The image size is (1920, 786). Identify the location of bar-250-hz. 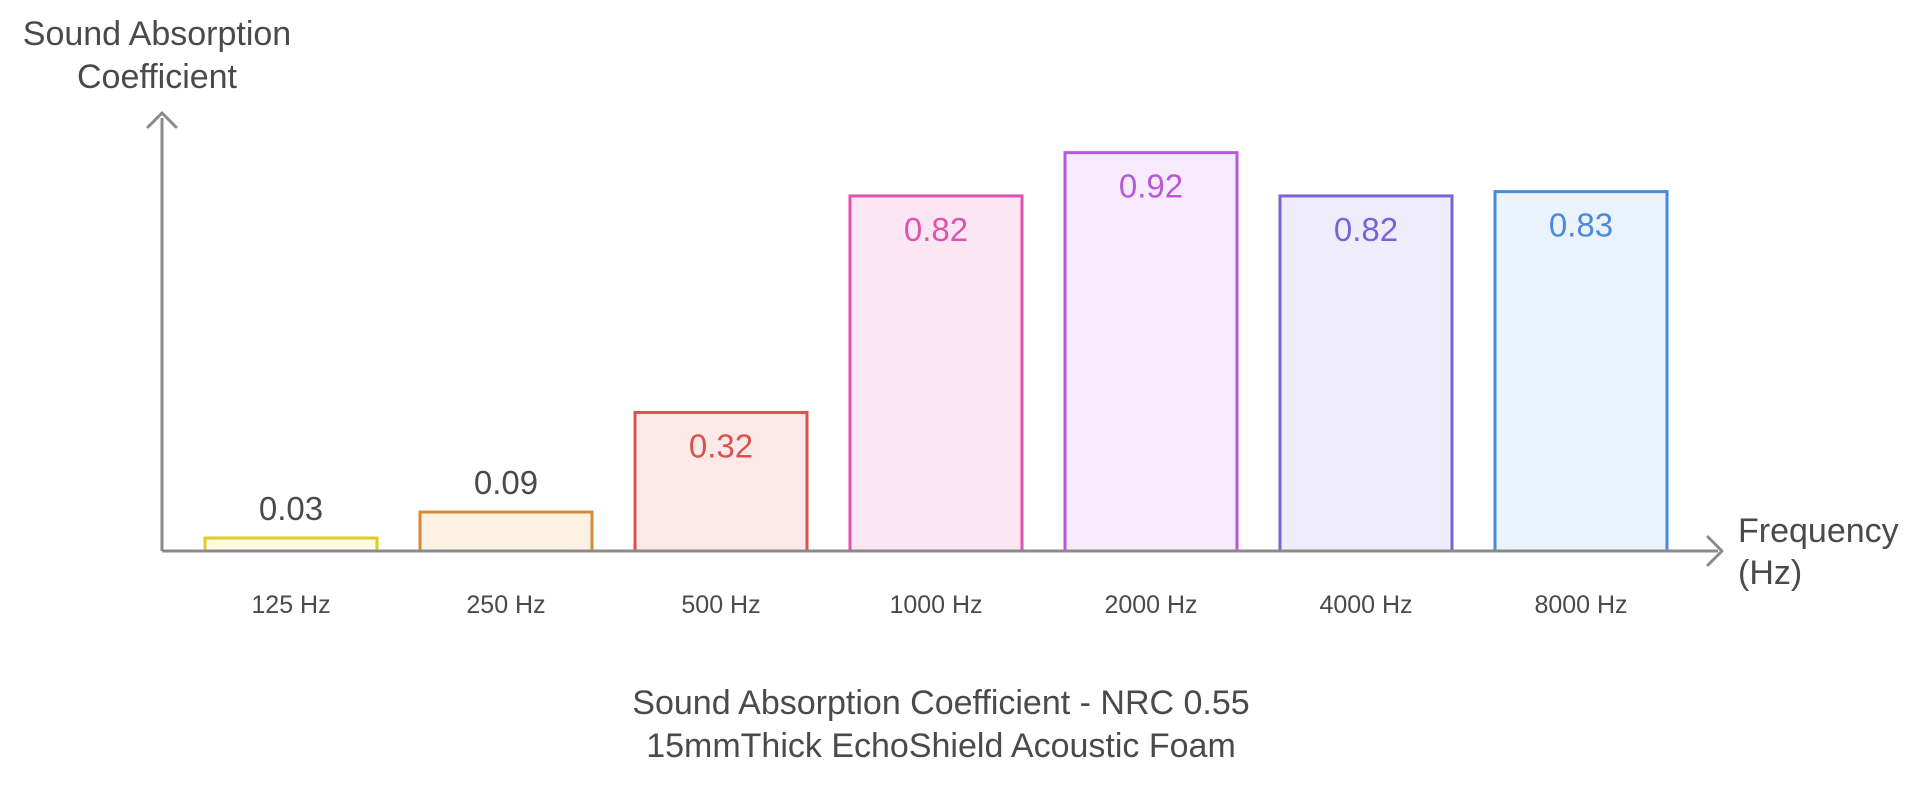
(506, 531).